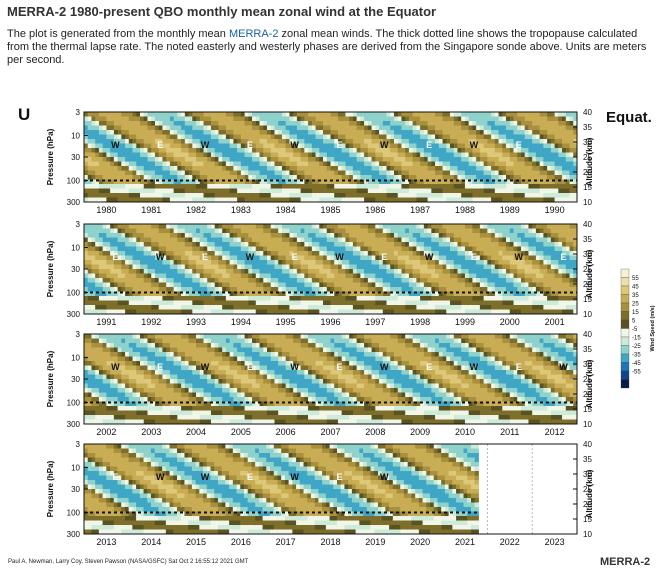 The image size is (663, 573). Describe the element at coordinates (253, 34) in the screenshot. I see `merra2-link: MERRA-2` at that location.